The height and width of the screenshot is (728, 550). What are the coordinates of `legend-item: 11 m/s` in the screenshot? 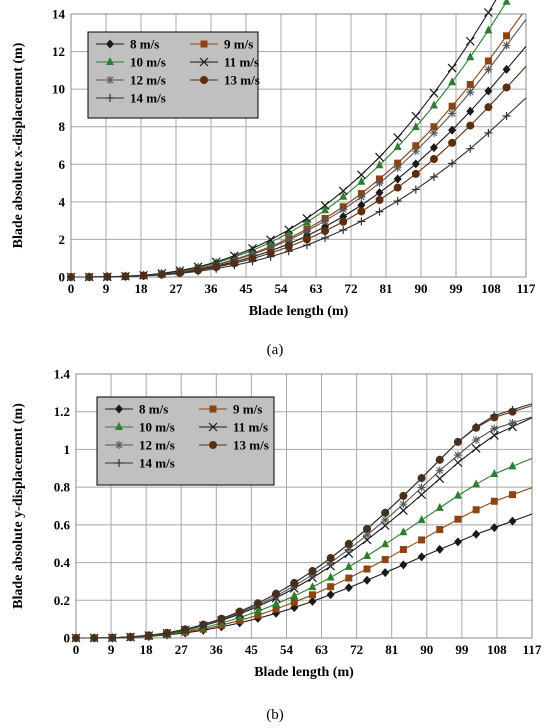 It's located at (224, 62).